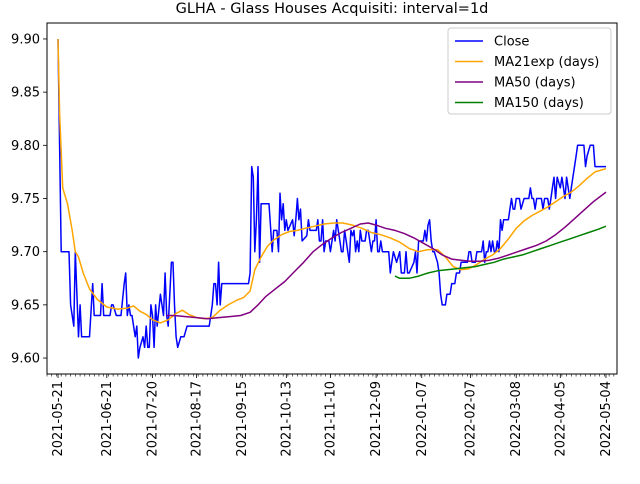 The height and width of the screenshot is (484, 640). What do you see at coordinates (25, 199) in the screenshot?
I see `y-tick-label: 9.75` at bounding box center [25, 199].